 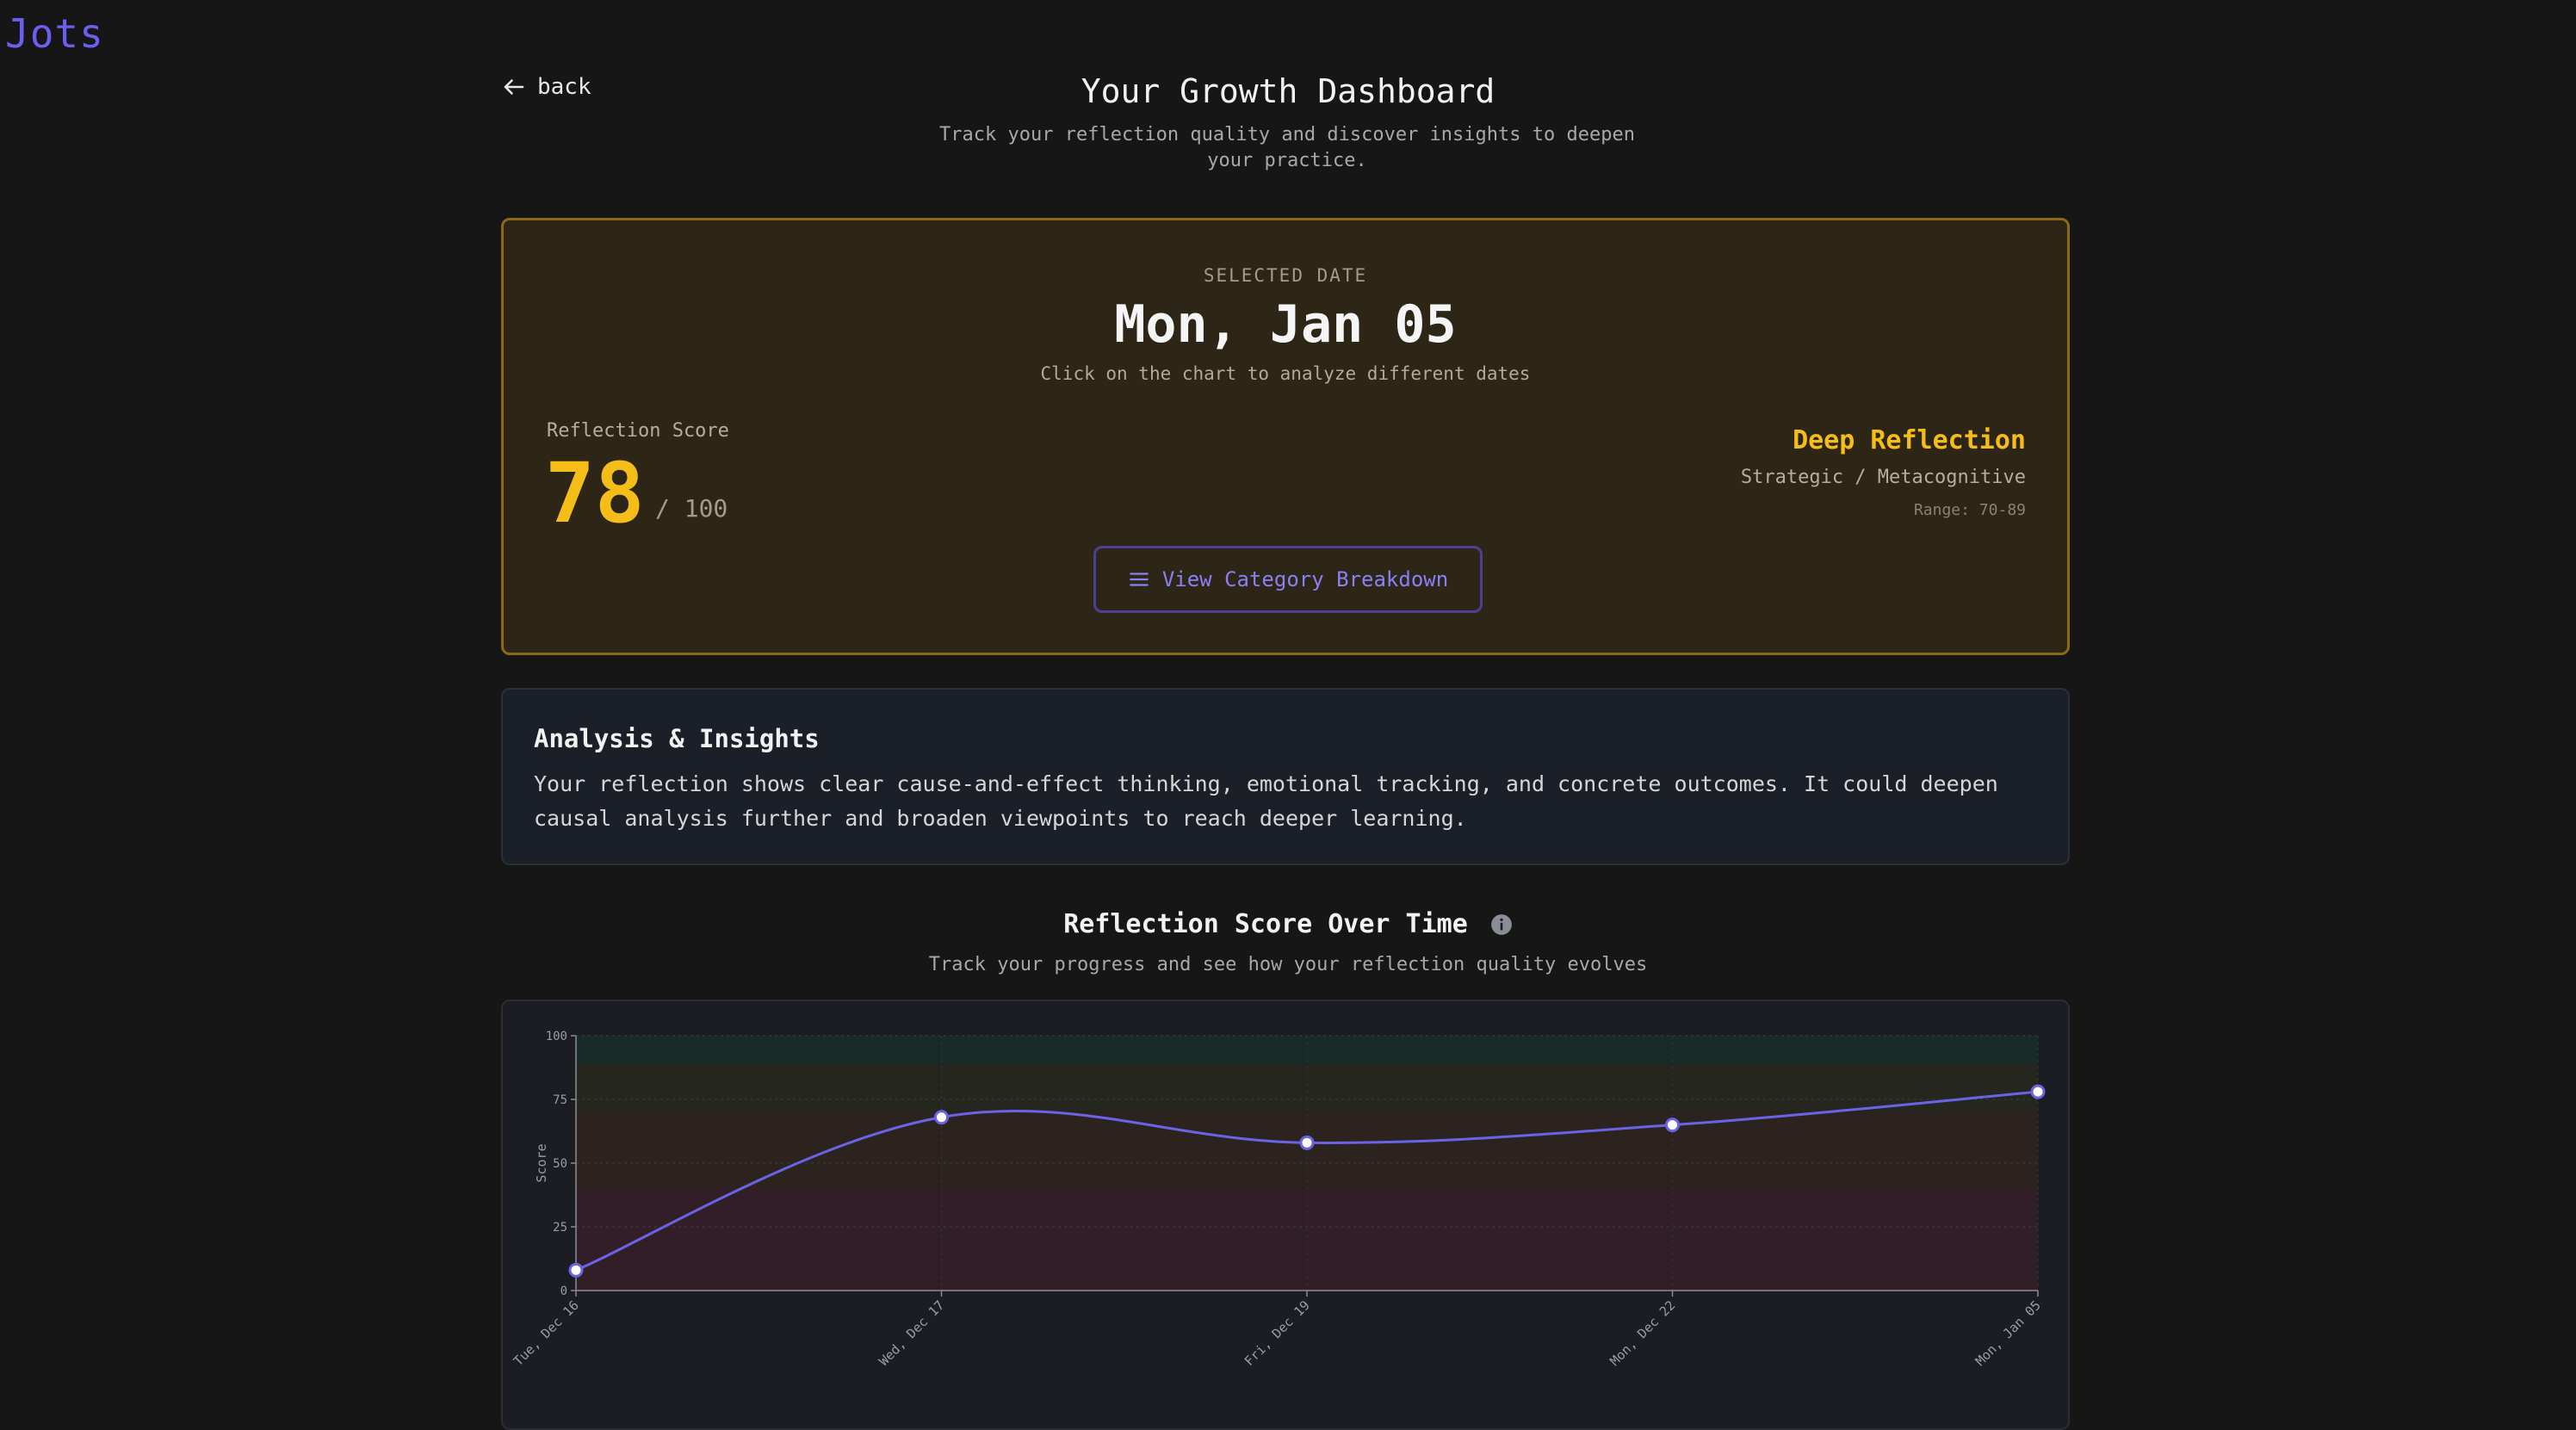 I want to click on reflection-level-range: Range: 70-89, so click(x=1970, y=510).